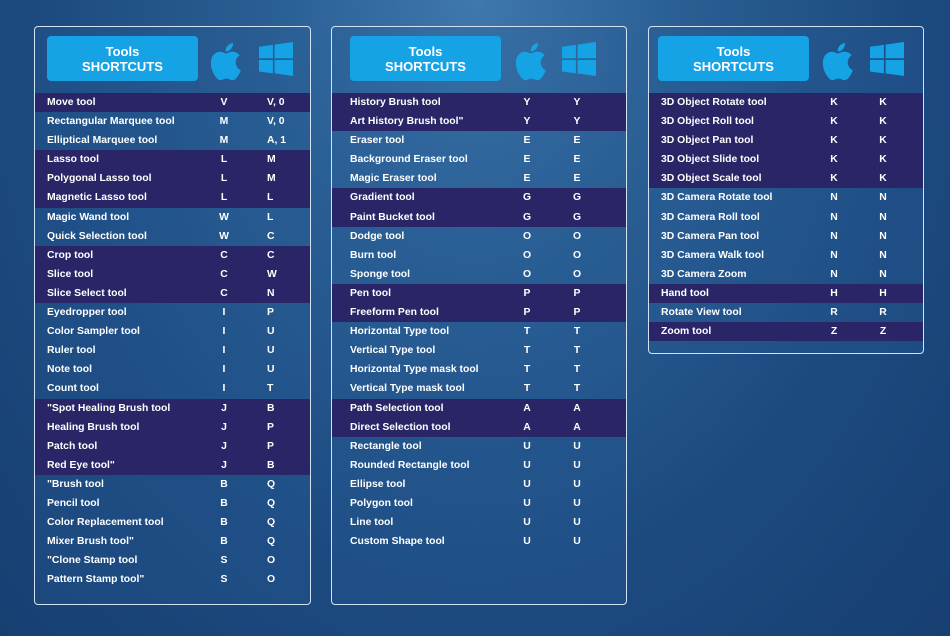 The height and width of the screenshot is (636, 950). What do you see at coordinates (712, 255) in the screenshot?
I see `tool-name: 3D Camera Walk tool` at bounding box center [712, 255].